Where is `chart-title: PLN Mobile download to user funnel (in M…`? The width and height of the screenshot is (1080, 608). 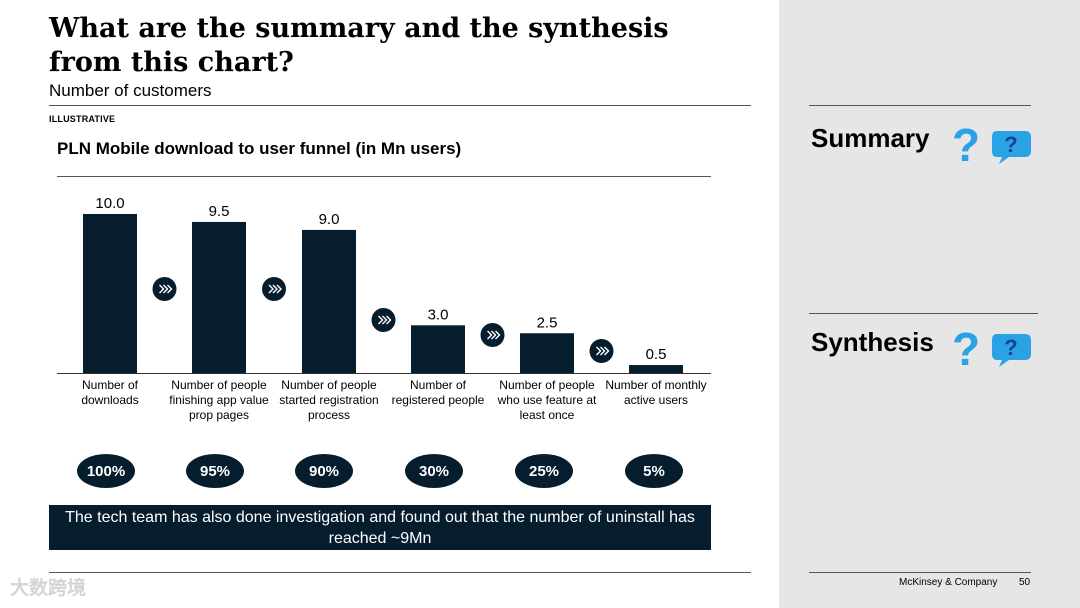 chart-title: PLN Mobile download to user funnel (in M… is located at coordinates (259, 148).